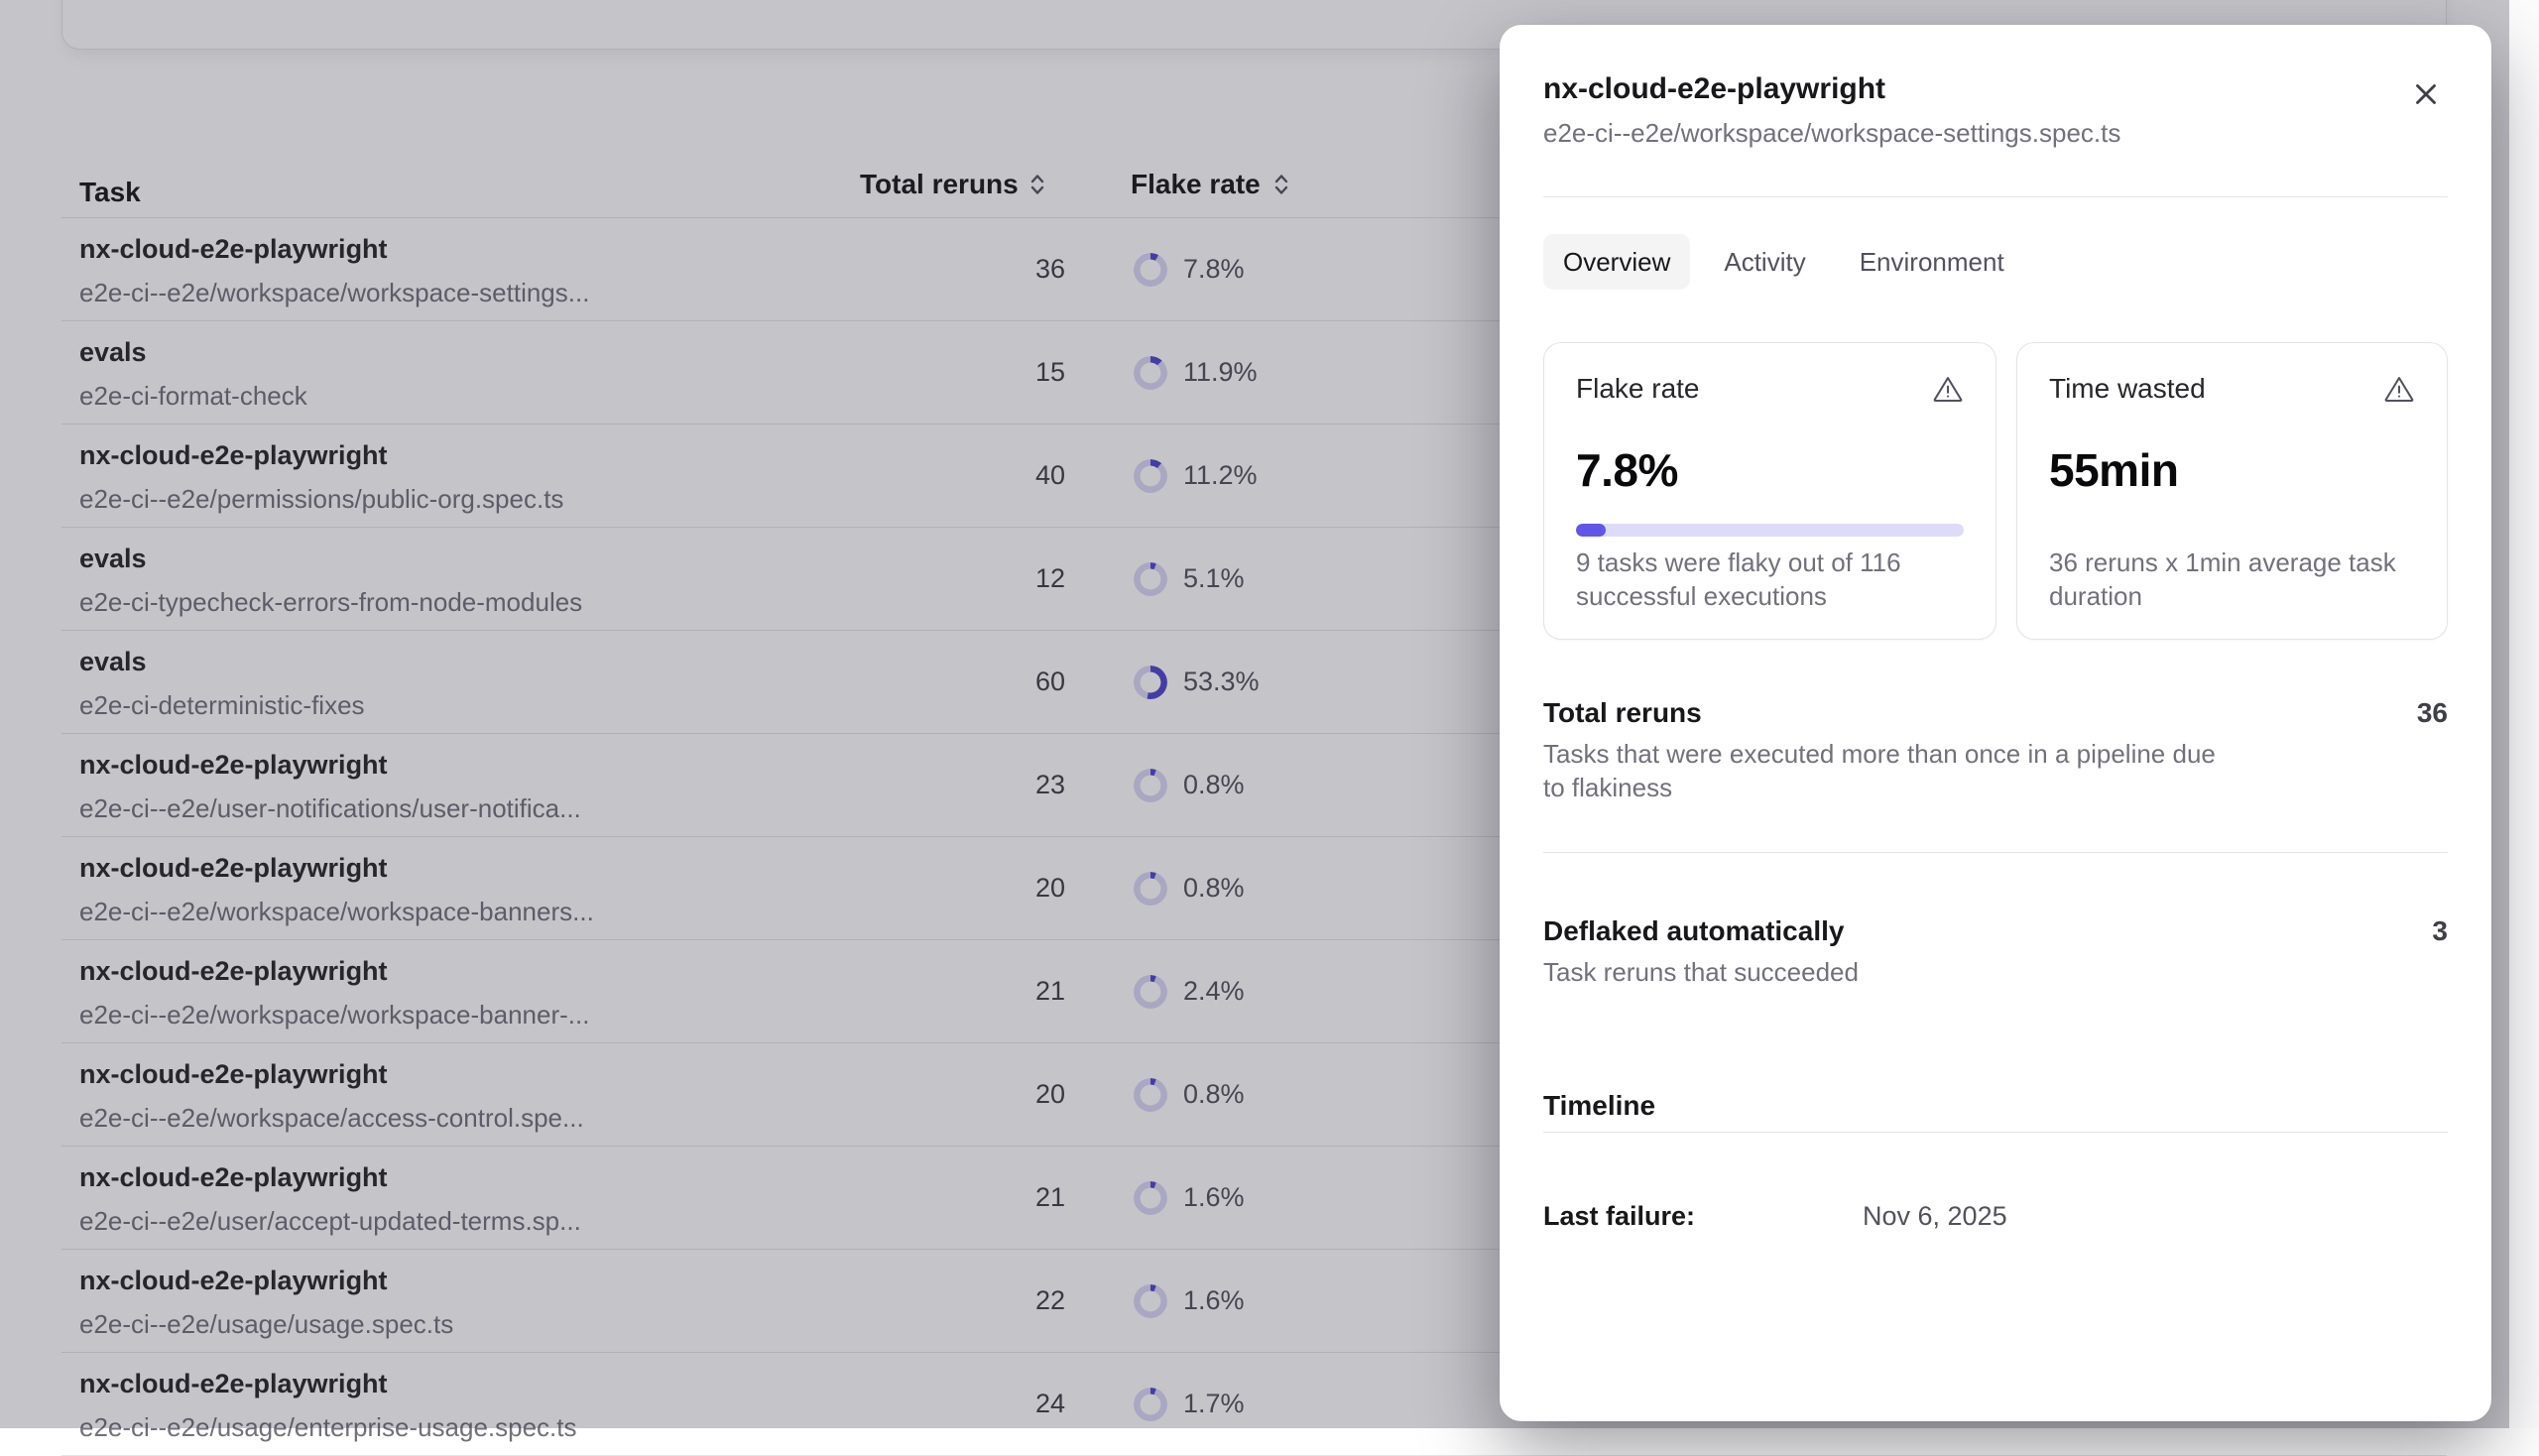 The width and height of the screenshot is (2539, 1456). I want to click on task-target: e2e-ci-deterministic-fixes, so click(222, 705).